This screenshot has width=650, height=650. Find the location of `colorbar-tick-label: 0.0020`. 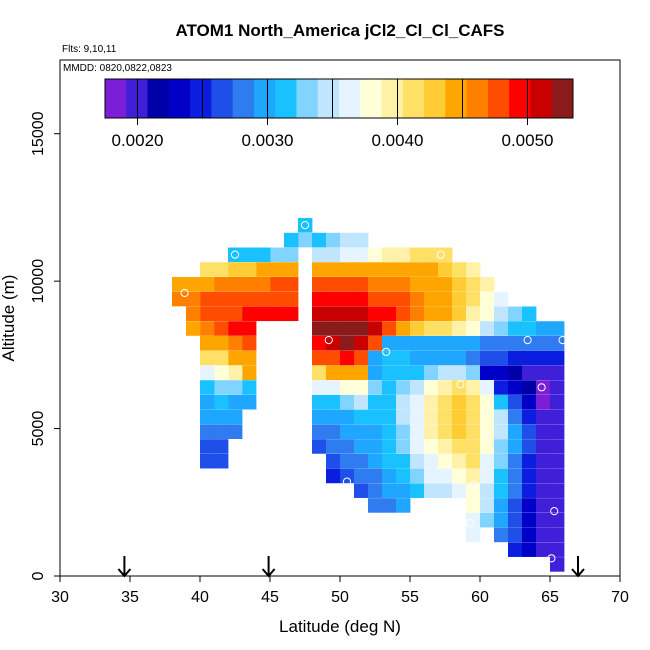

colorbar-tick-label: 0.0020 is located at coordinates (138, 140).